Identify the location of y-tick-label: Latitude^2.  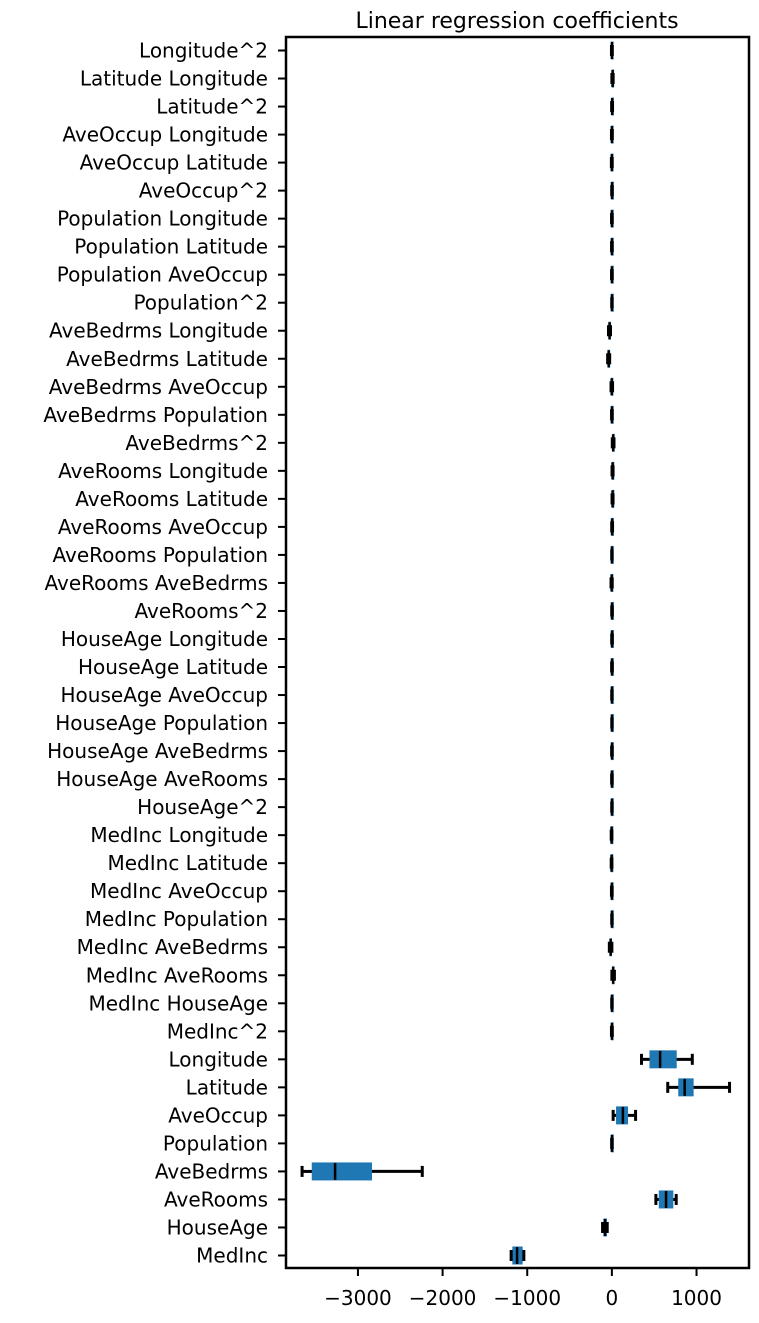
(212, 107).